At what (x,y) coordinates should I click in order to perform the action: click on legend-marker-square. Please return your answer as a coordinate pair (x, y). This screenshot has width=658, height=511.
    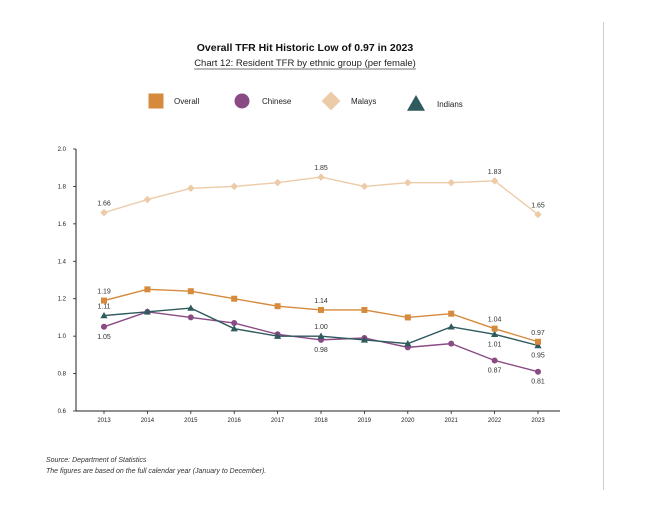
    Looking at the image, I should click on (156, 101).